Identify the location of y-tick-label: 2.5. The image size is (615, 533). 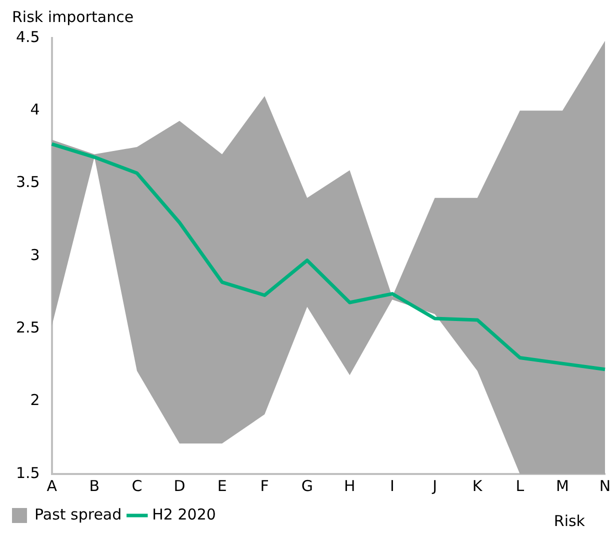
(28, 327).